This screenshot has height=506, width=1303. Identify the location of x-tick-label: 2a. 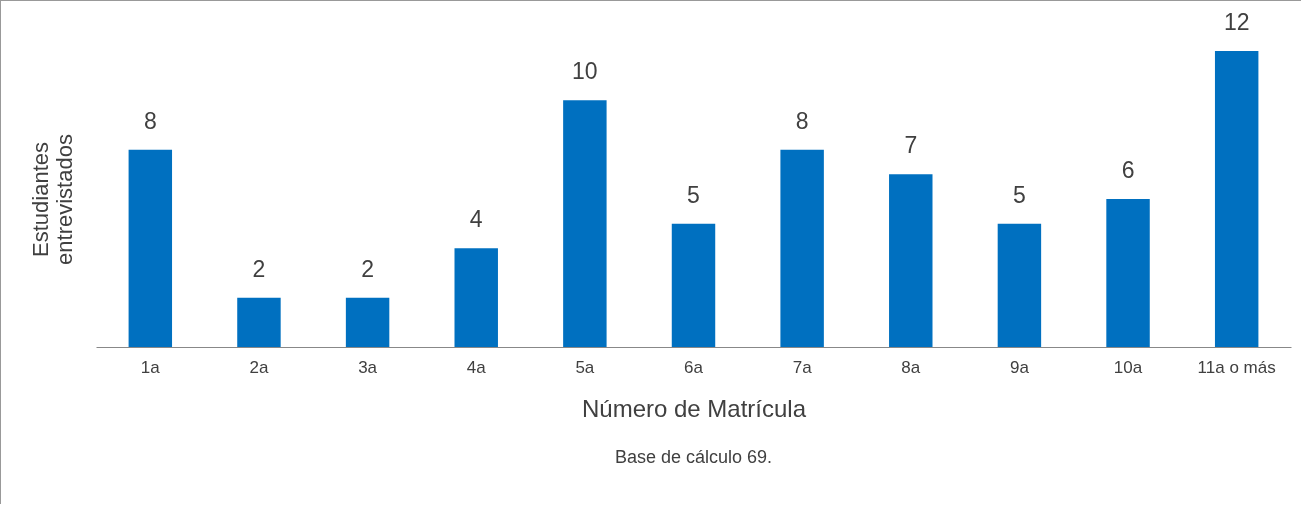
(259, 367).